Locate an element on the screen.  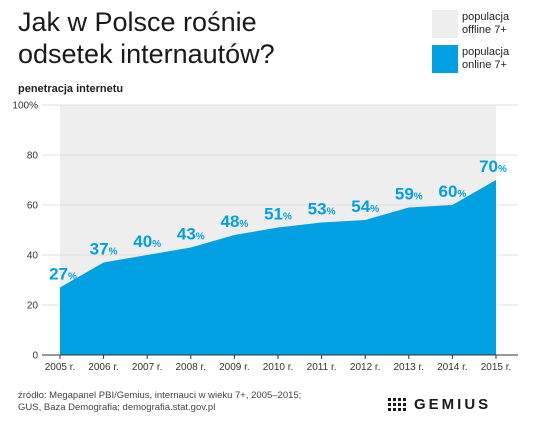
data-label: 40% is located at coordinates (147, 241).